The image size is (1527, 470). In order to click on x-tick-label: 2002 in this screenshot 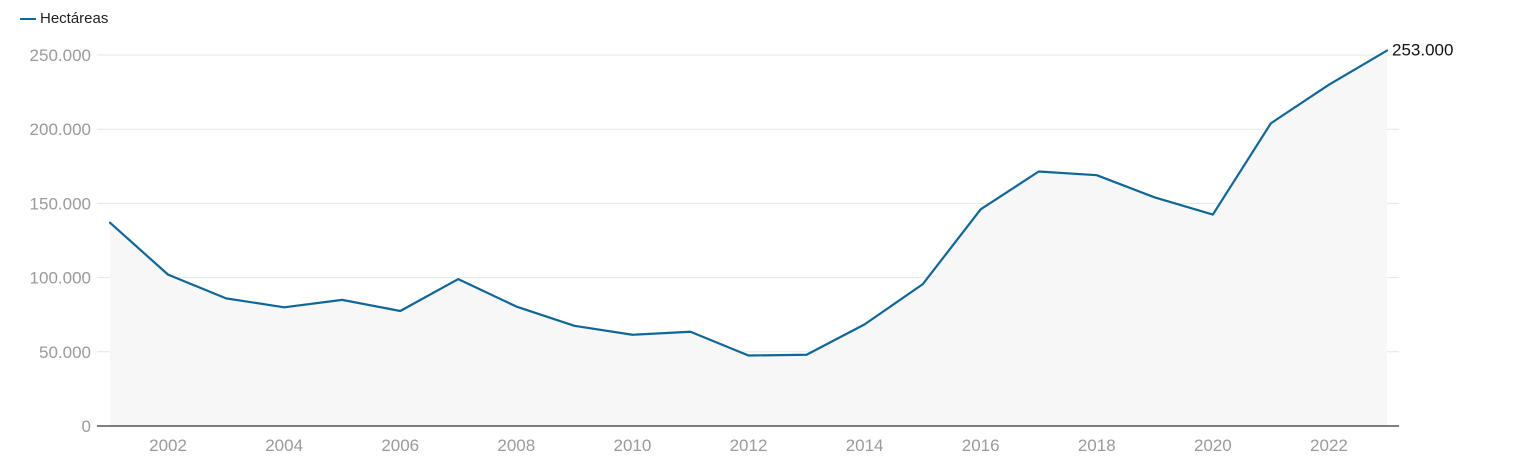, I will do `click(168, 445)`.